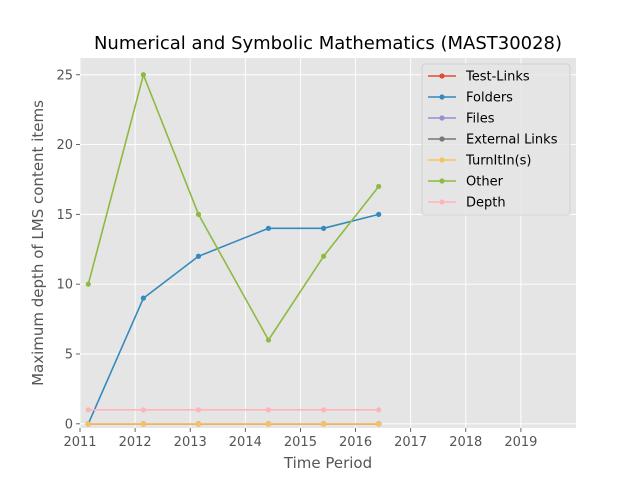 This screenshot has height=480, width=640. Describe the element at coordinates (497, 77) in the screenshot. I see `legend-label: Test-Links` at that location.